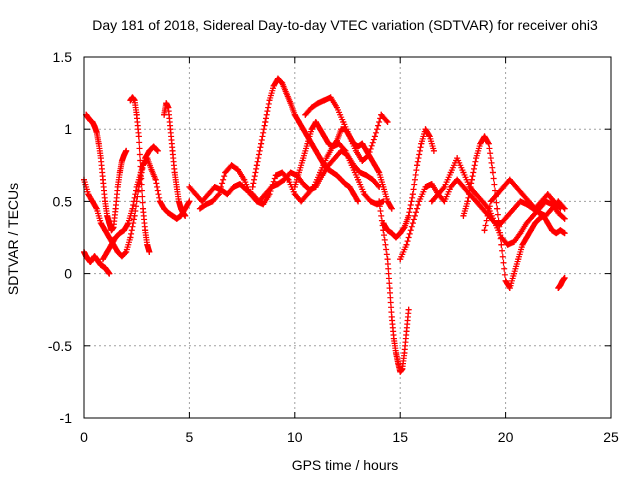 The image size is (640, 480). What do you see at coordinates (611, 437) in the screenshot?
I see `x-tick-label: 25` at bounding box center [611, 437].